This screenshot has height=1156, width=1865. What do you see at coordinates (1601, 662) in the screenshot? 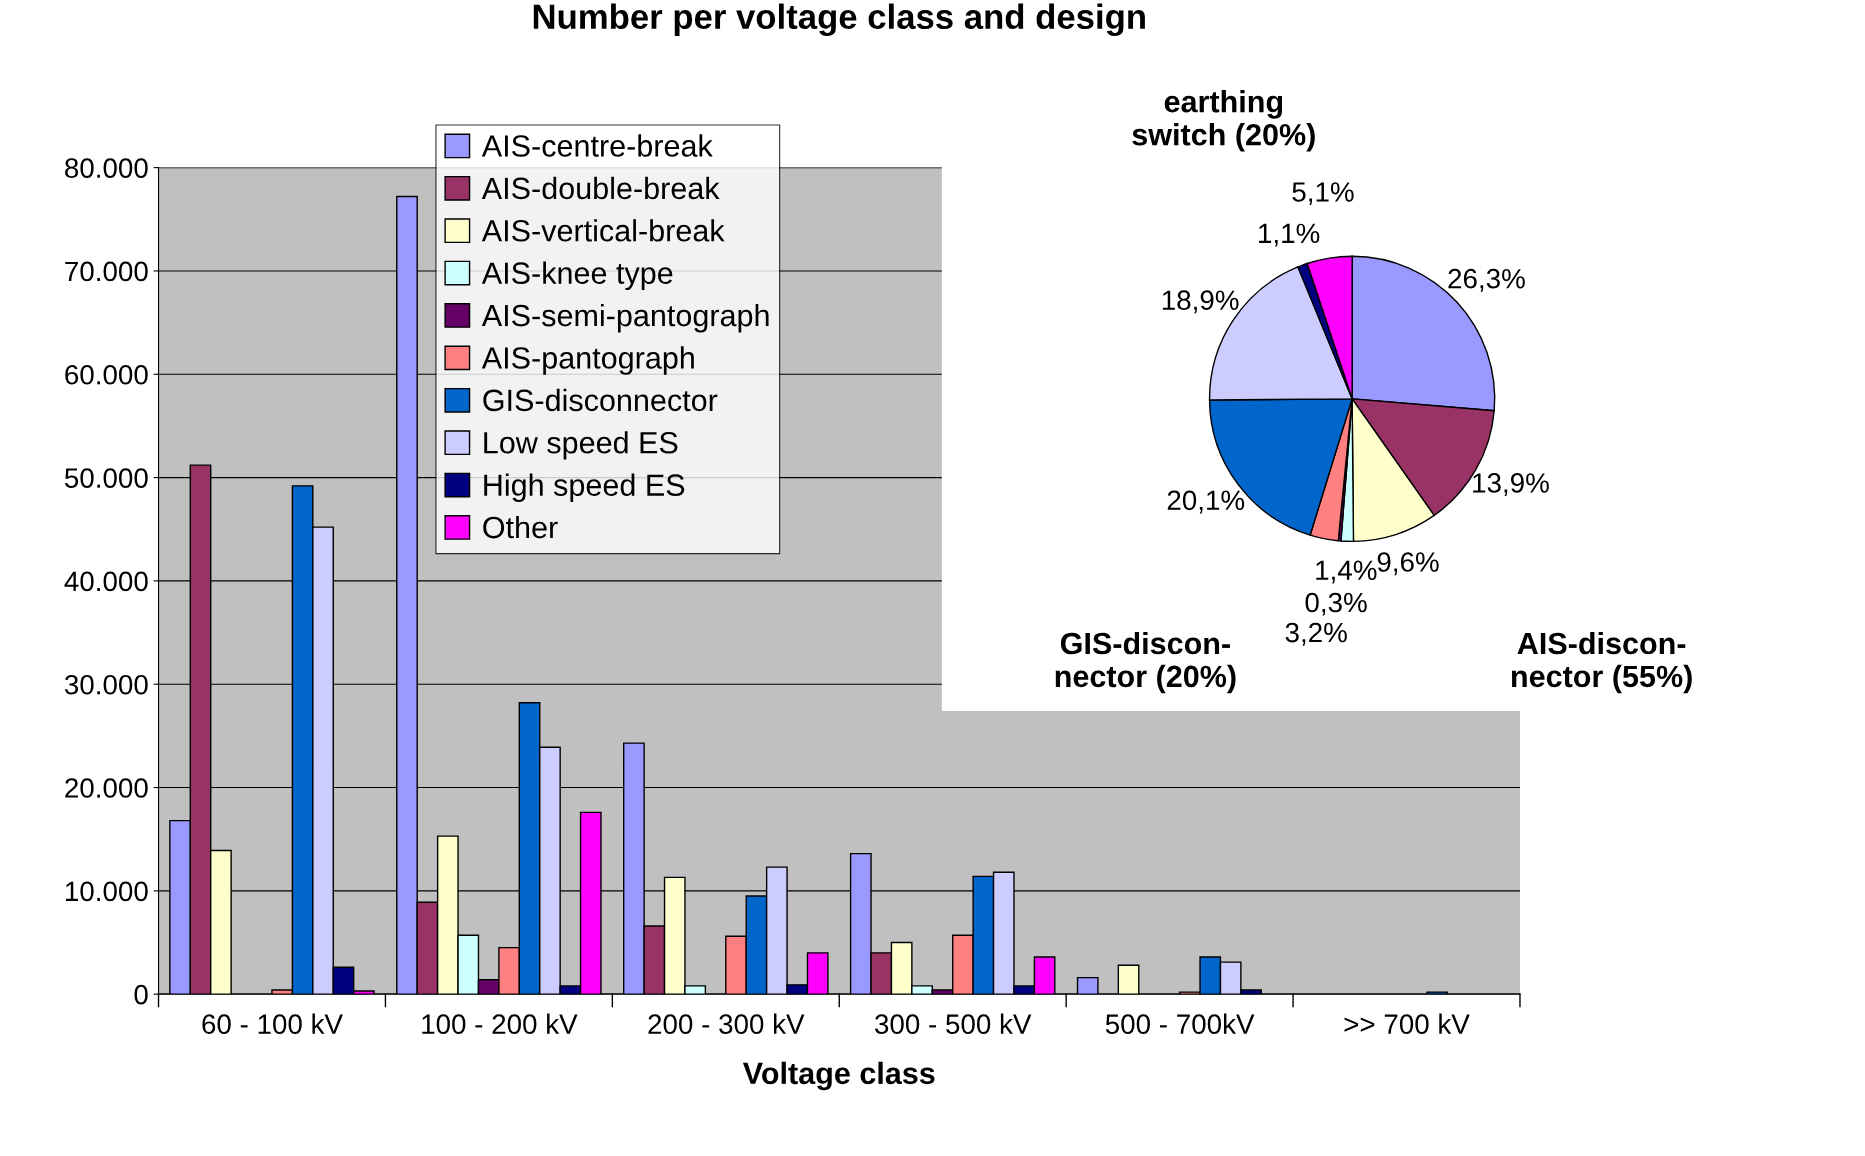
I see `annotation: AIS-discon- nector (55%)` at bounding box center [1601, 662].